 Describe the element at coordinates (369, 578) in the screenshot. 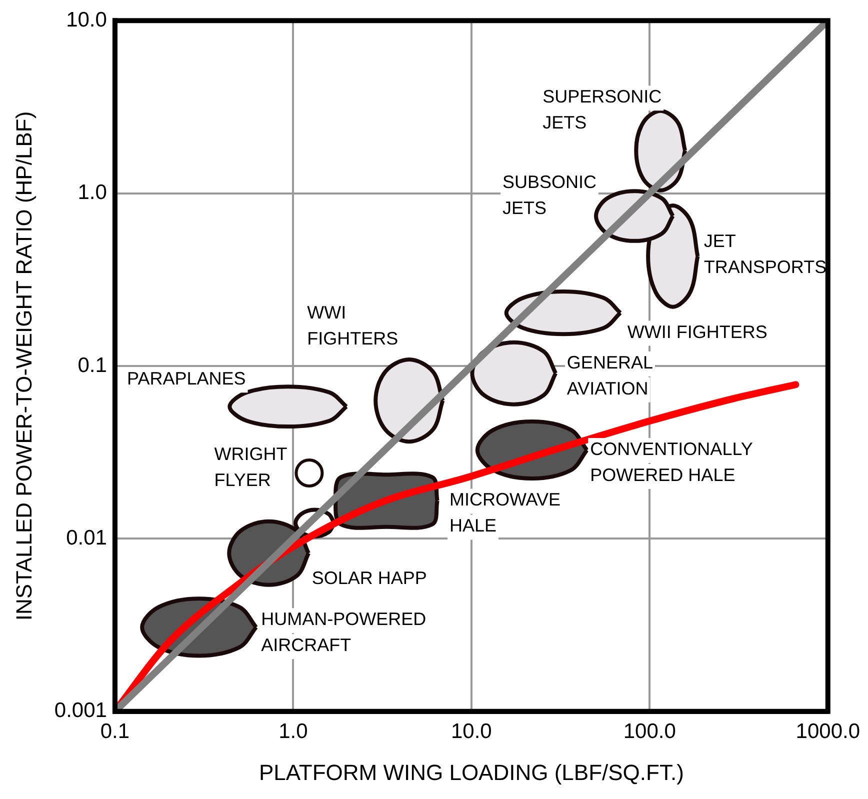

I see `series-label: SOLAR HAPP` at that location.